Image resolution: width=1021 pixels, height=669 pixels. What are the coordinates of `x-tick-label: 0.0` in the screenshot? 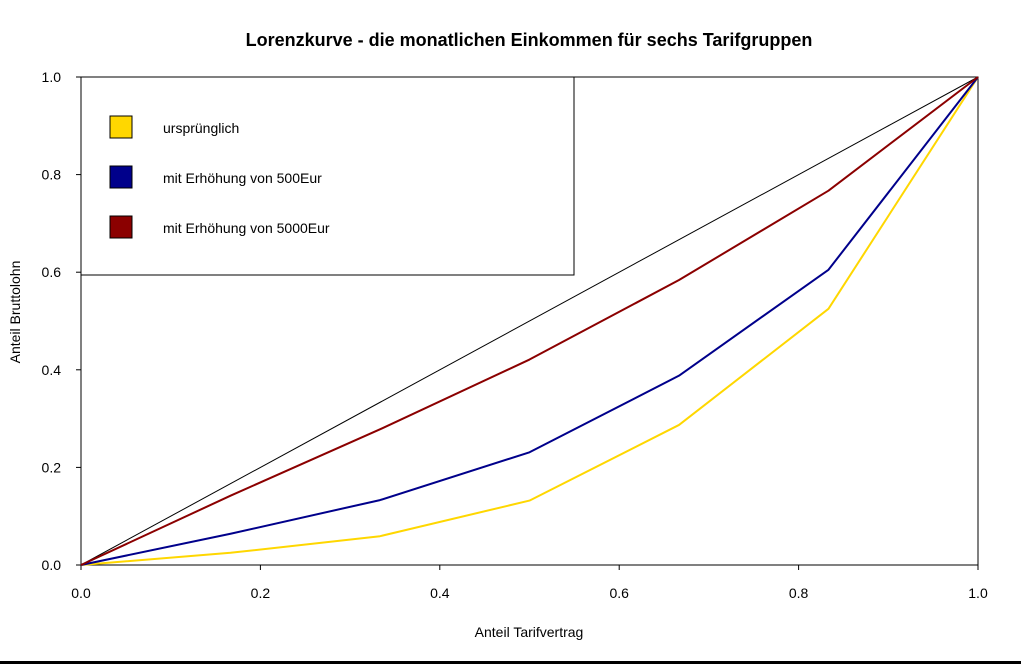 It's located at (81, 593).